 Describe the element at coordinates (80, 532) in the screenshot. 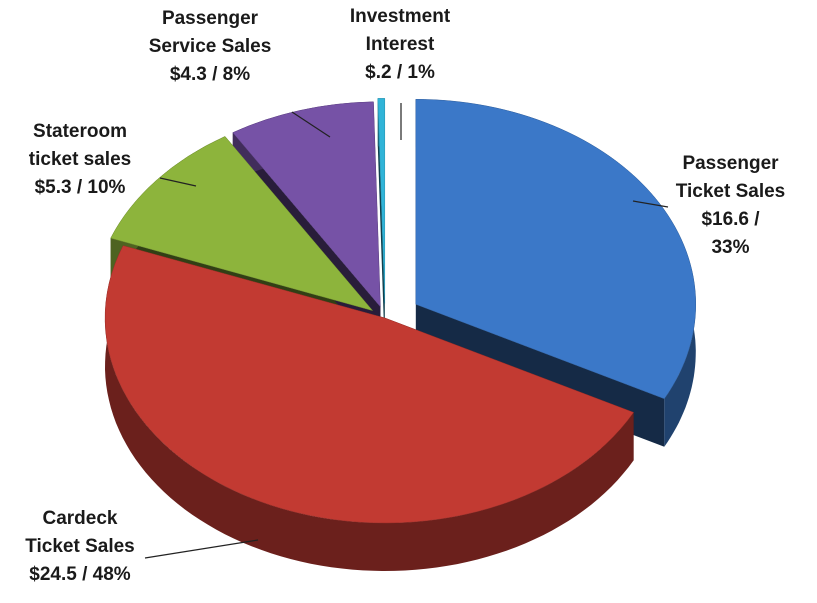

I see `category-label: Cardeck Ticket Sales` at that location.